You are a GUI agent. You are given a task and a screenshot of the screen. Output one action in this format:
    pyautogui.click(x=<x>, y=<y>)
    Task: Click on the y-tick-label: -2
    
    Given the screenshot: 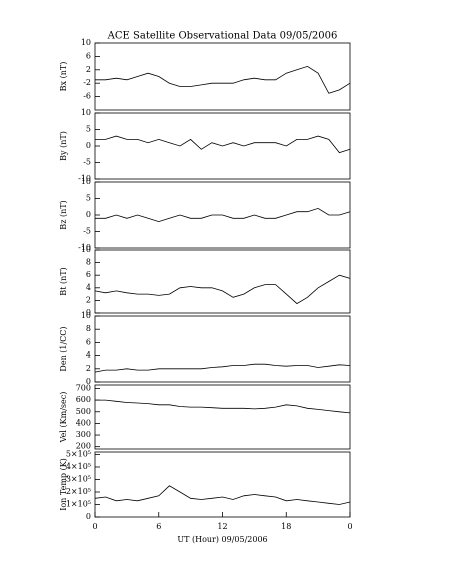 What is the action you would take?
    pyautogui.click(x=87, y=82)
    